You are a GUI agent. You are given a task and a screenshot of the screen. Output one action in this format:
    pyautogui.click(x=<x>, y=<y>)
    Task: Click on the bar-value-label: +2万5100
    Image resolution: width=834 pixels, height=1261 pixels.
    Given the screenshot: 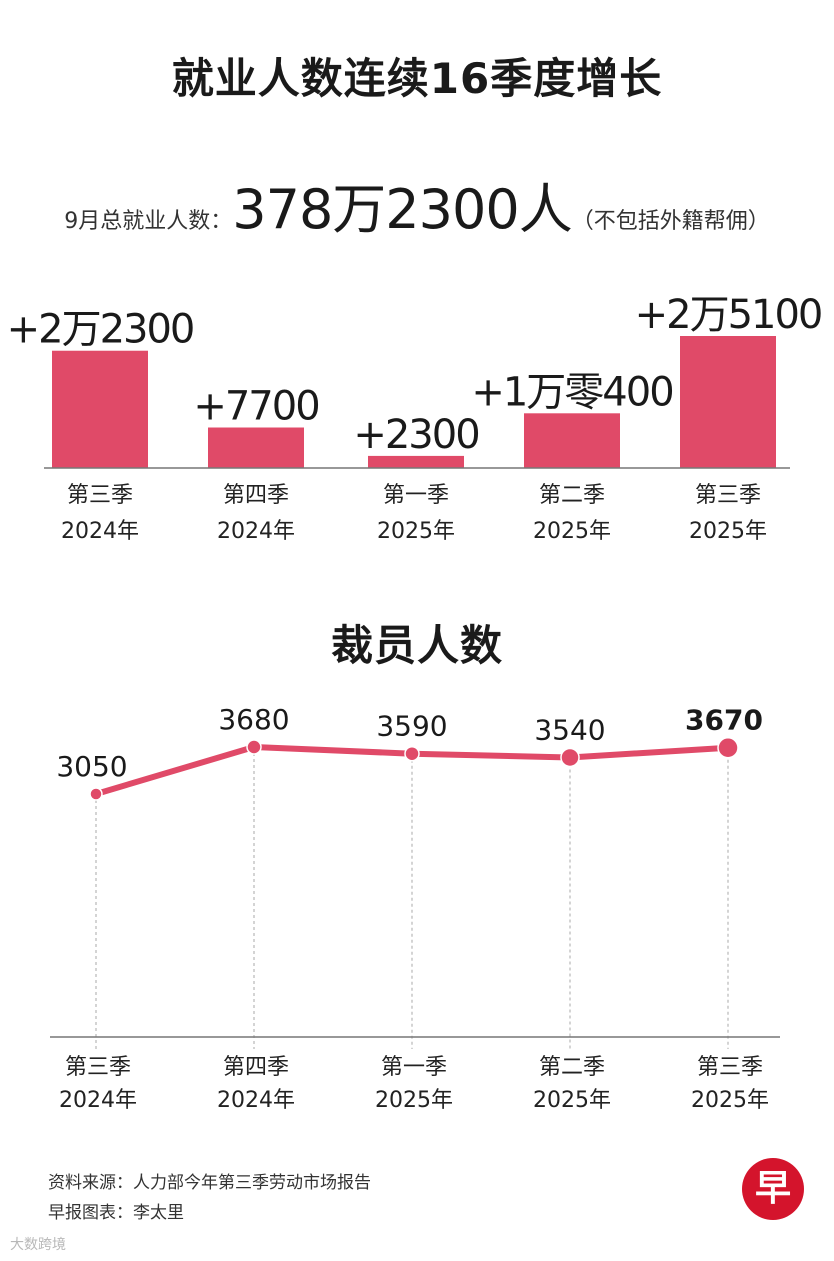 What is the action you would take?
    pyautogui.click(x=728, y=315)
    